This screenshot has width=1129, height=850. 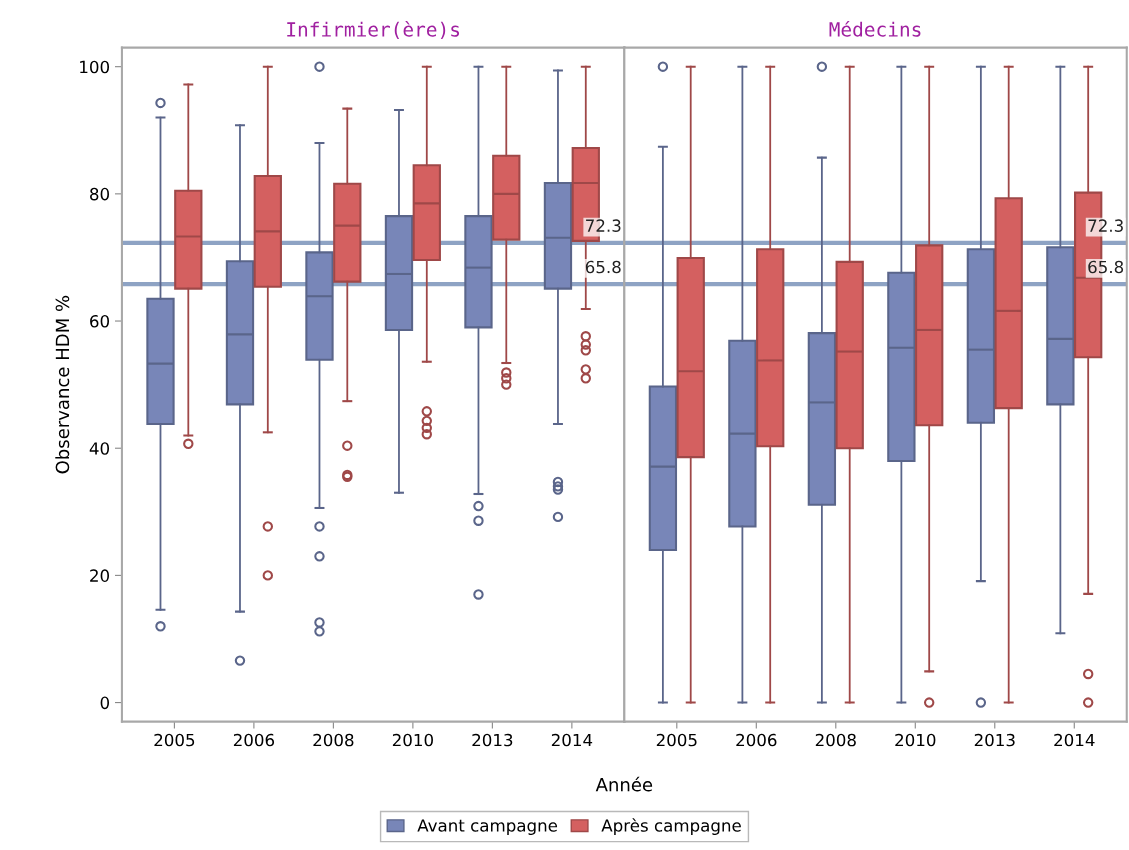 I want to click on y-tick-label: 0, so click(x=105, y=703).